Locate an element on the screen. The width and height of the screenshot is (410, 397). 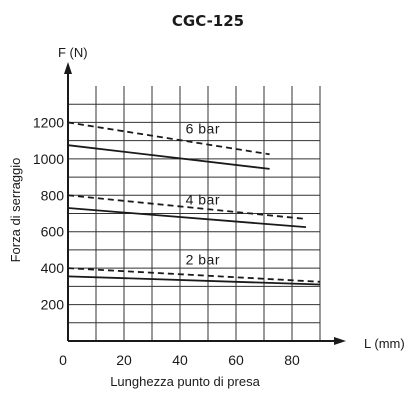
y-axis-arrow is located at coordinates (68, 68).